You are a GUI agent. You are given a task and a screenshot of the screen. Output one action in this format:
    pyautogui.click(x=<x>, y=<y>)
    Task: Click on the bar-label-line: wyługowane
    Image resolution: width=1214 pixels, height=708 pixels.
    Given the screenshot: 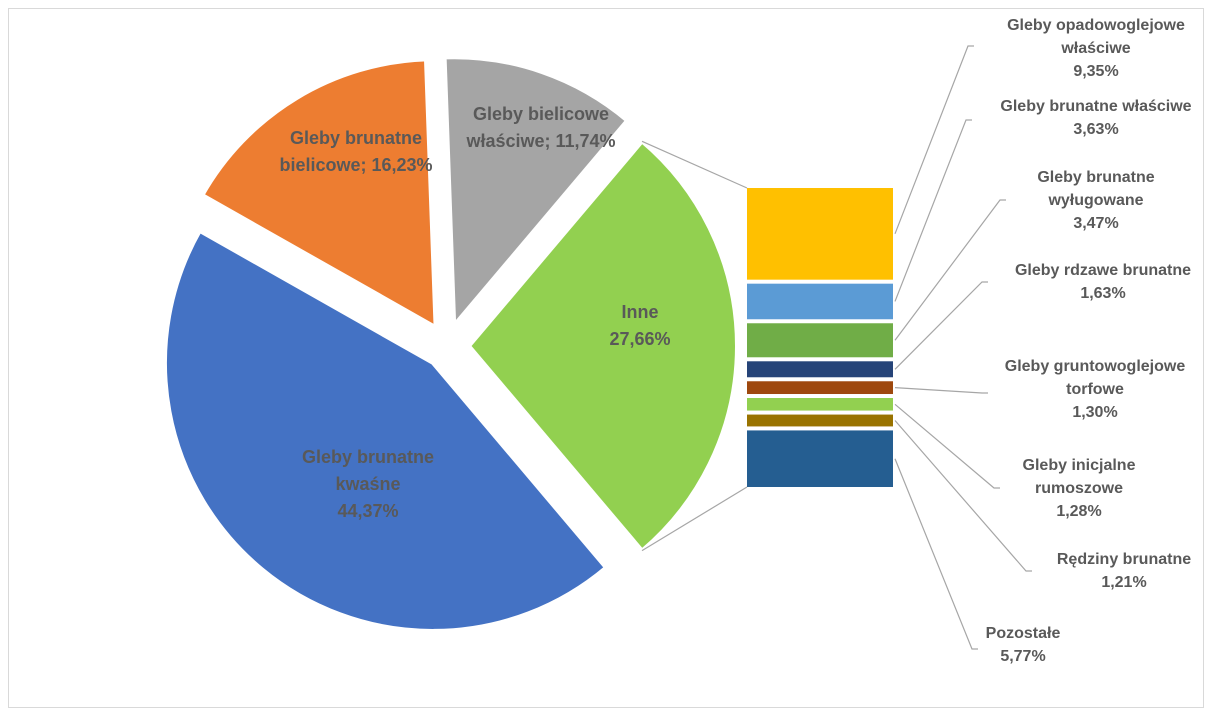 What is the action you would take?
    pyautogui.click(x=1095, y=200)
    